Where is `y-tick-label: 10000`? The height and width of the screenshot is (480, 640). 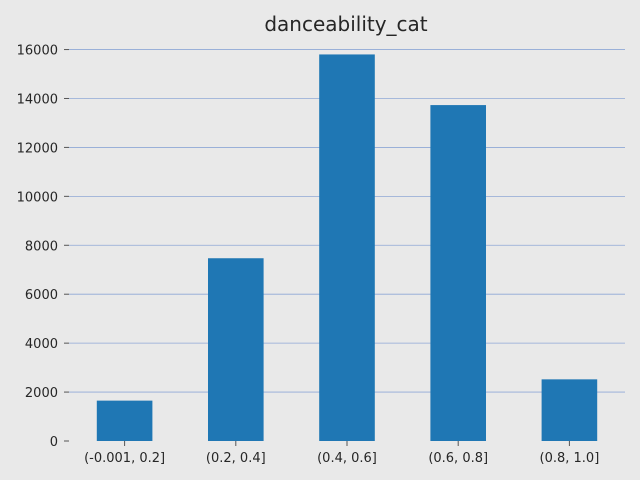 y-tick-label: 10000 is located at coordinates (37, 197).